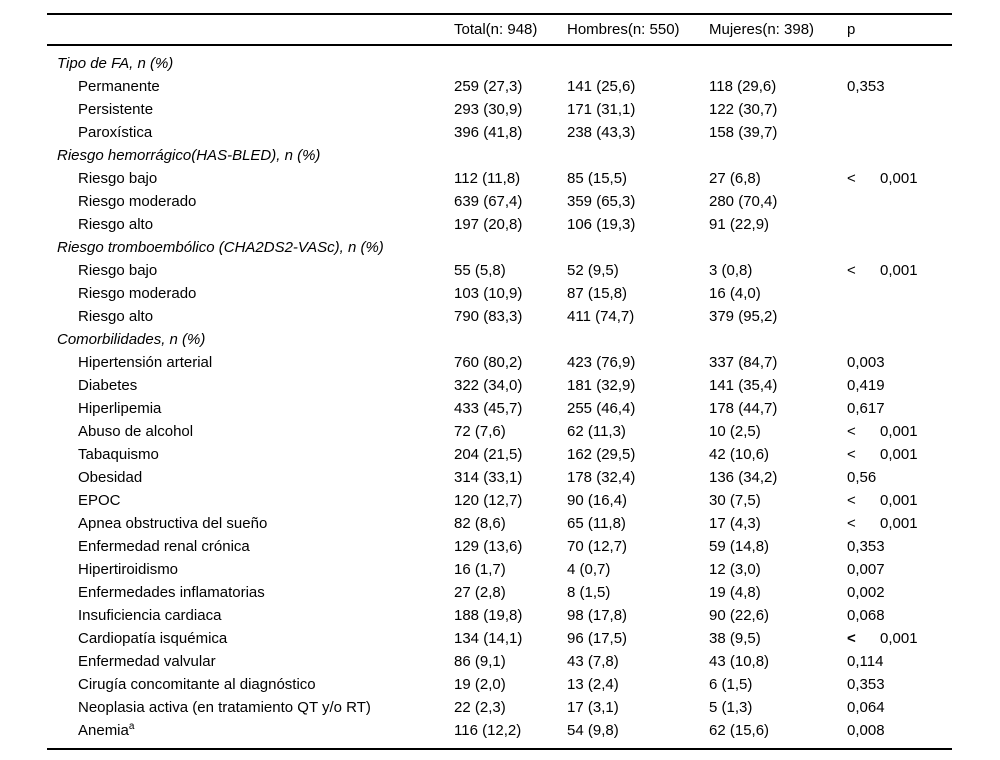 Image resolution: width=1000 pixels, height=760 pixels. Describe the element at coordinates (499, 155) in the screenshot. I see `section-header-row: Riesgo hemorrágico(HAS-BLED), n (%)` at that location.